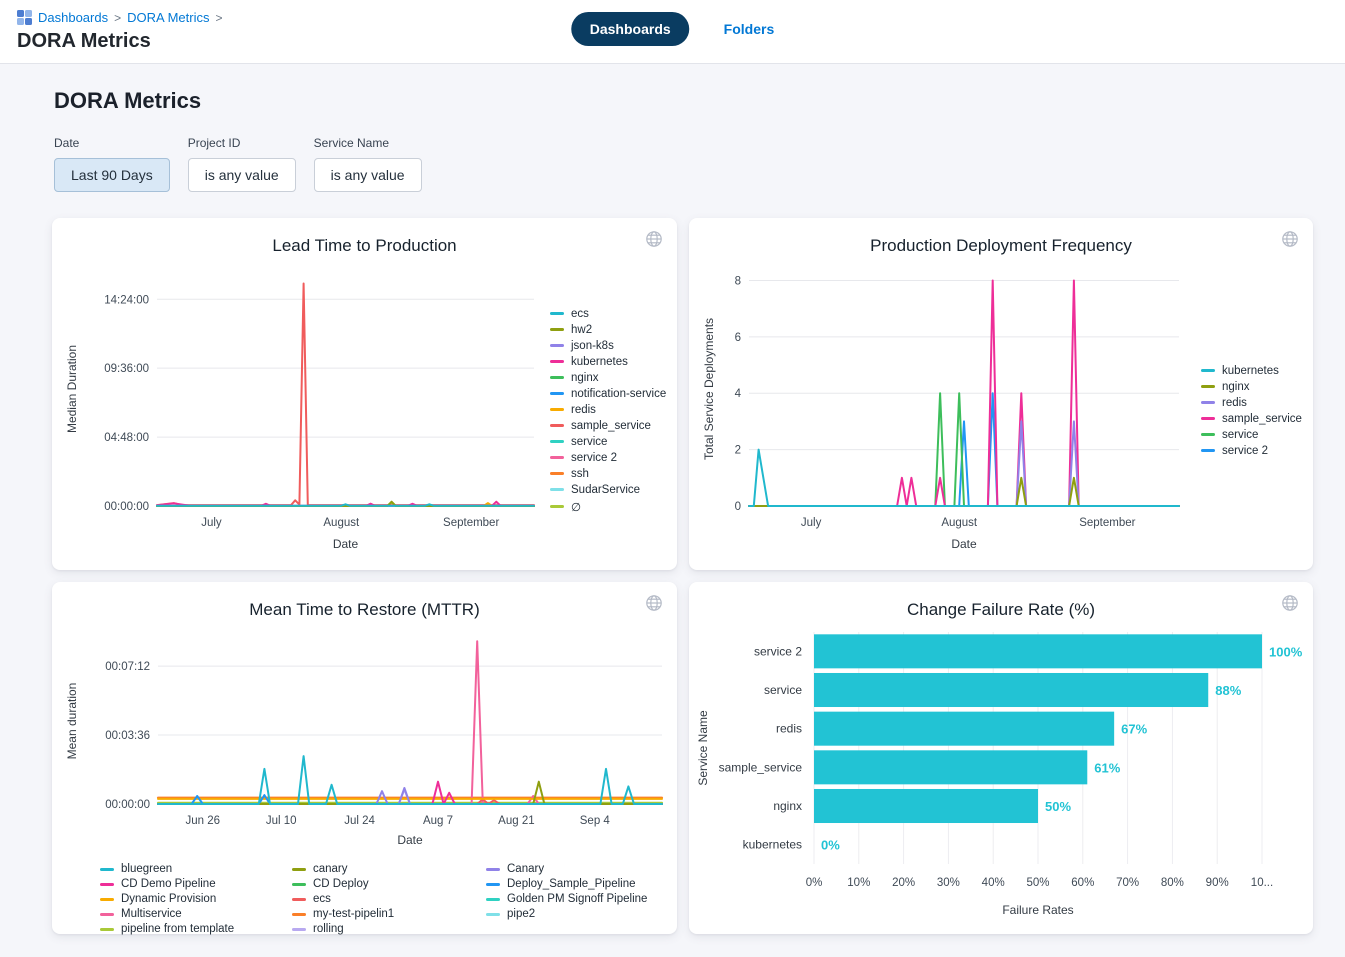 Image resolution: width=1345 pixels, height=957 pixels. I want to click on legend-item-Deploy_Sample_Pipeline: Deploy_Sample_Pipeline, so click(576, 884).